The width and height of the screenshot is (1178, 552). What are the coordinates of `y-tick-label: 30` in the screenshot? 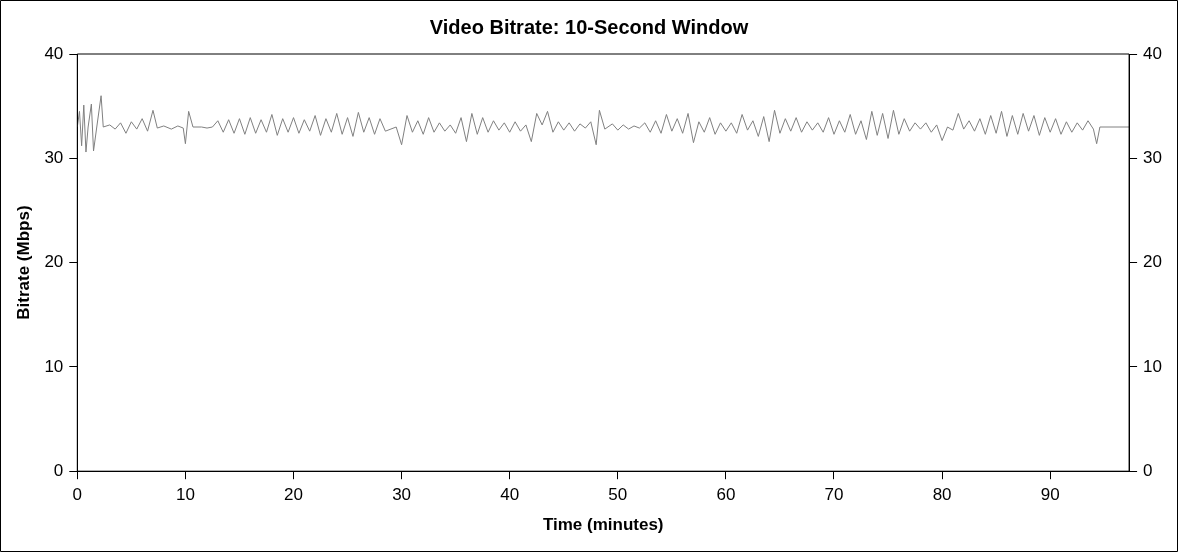 It's located at (54, 157).